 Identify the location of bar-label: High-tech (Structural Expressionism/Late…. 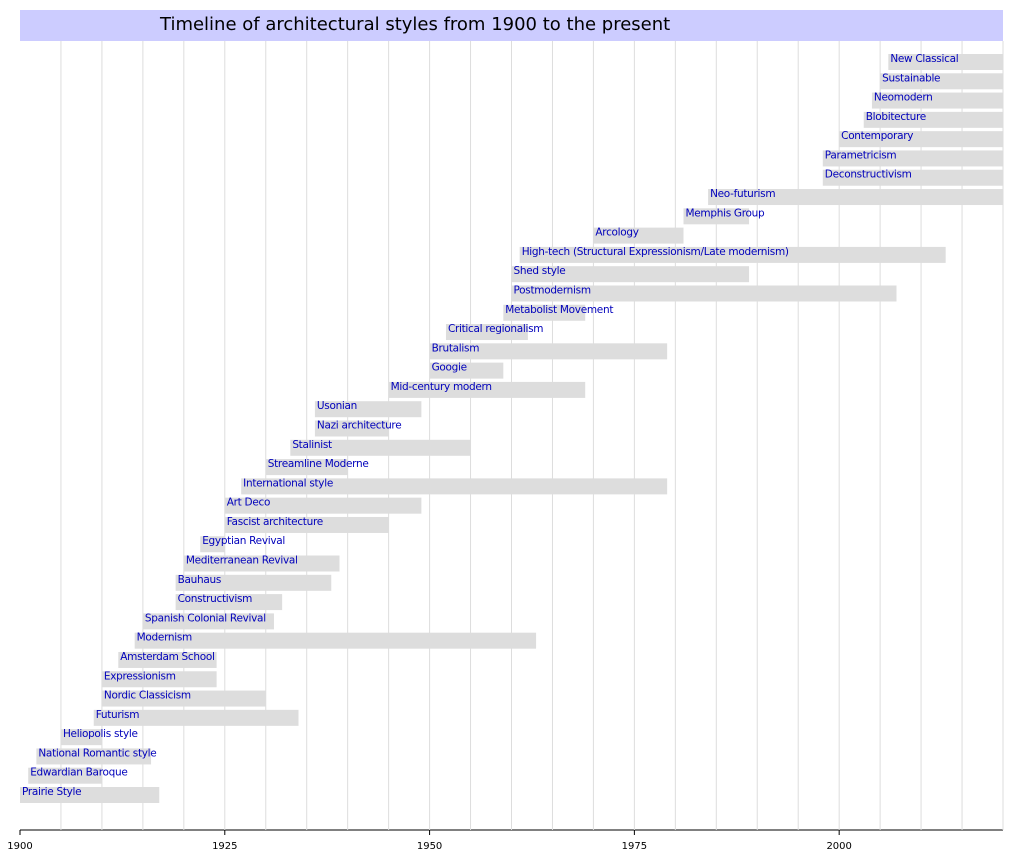
(655, 252).